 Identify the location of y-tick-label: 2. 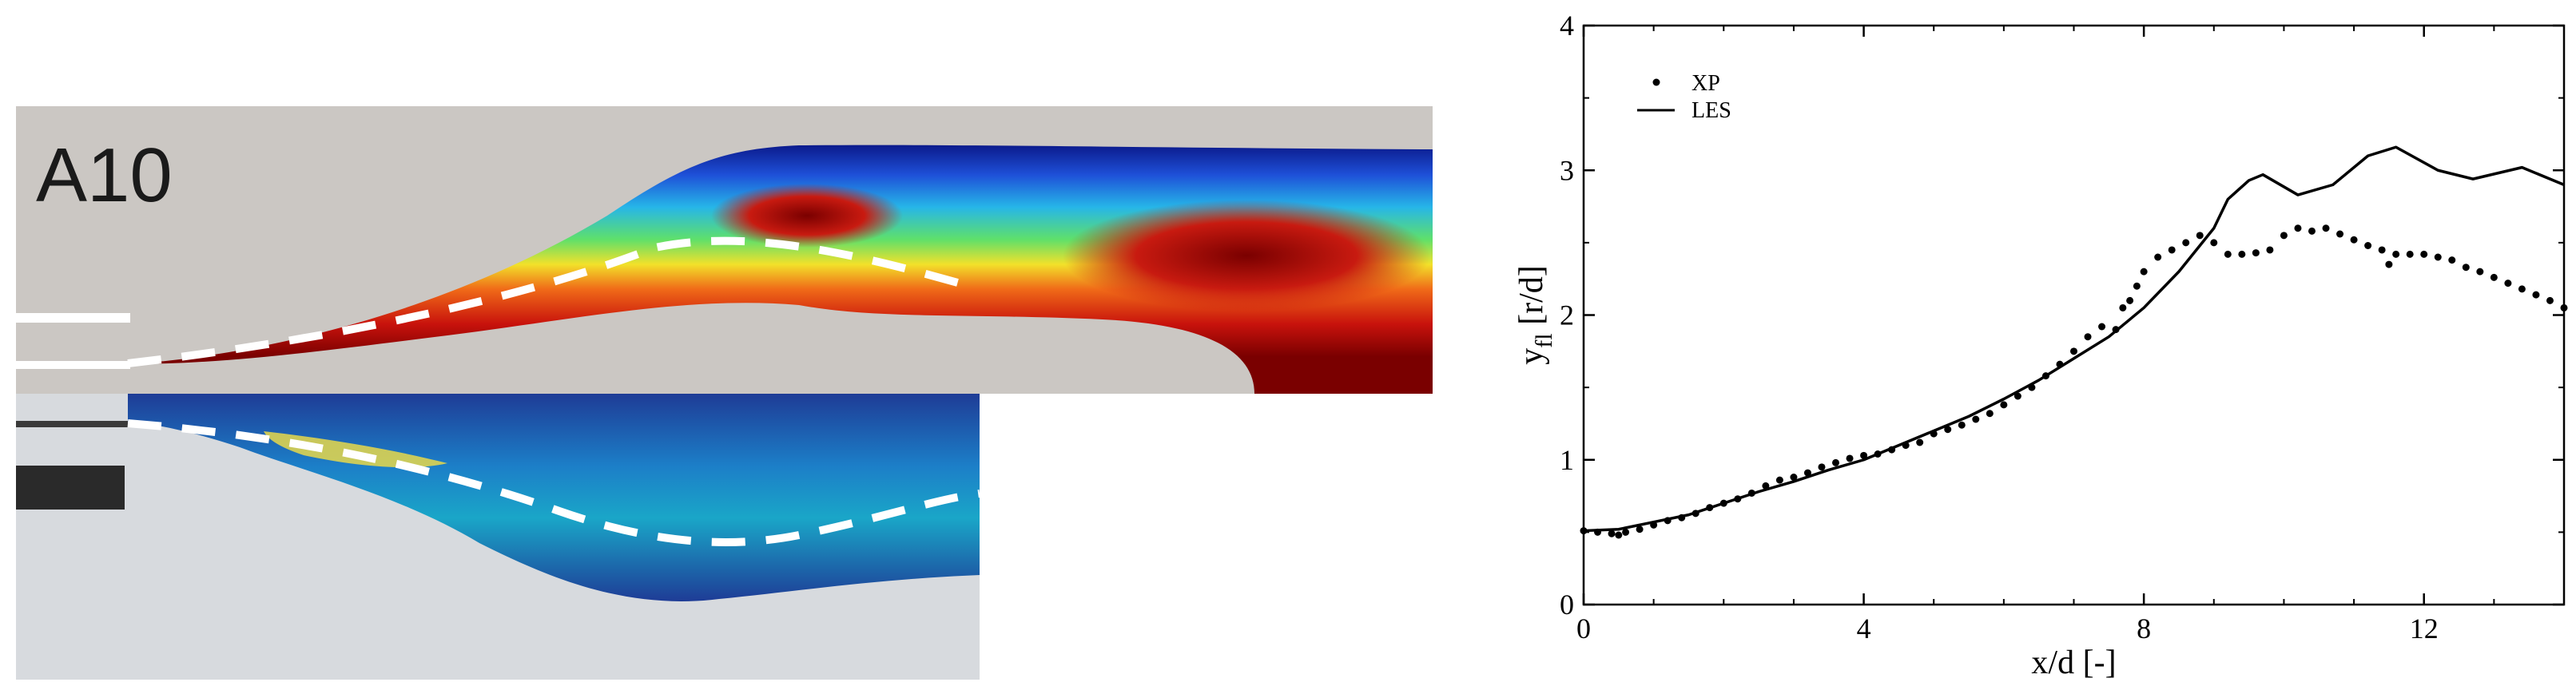
(1567, 315).